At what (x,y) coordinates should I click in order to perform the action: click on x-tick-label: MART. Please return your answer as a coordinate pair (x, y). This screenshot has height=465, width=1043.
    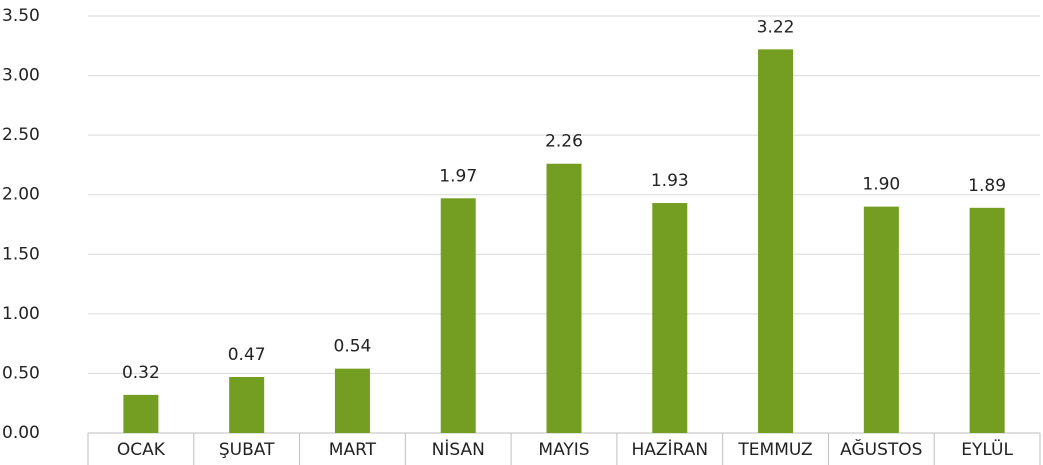
    Looking at the image, I should click on (353, 450).